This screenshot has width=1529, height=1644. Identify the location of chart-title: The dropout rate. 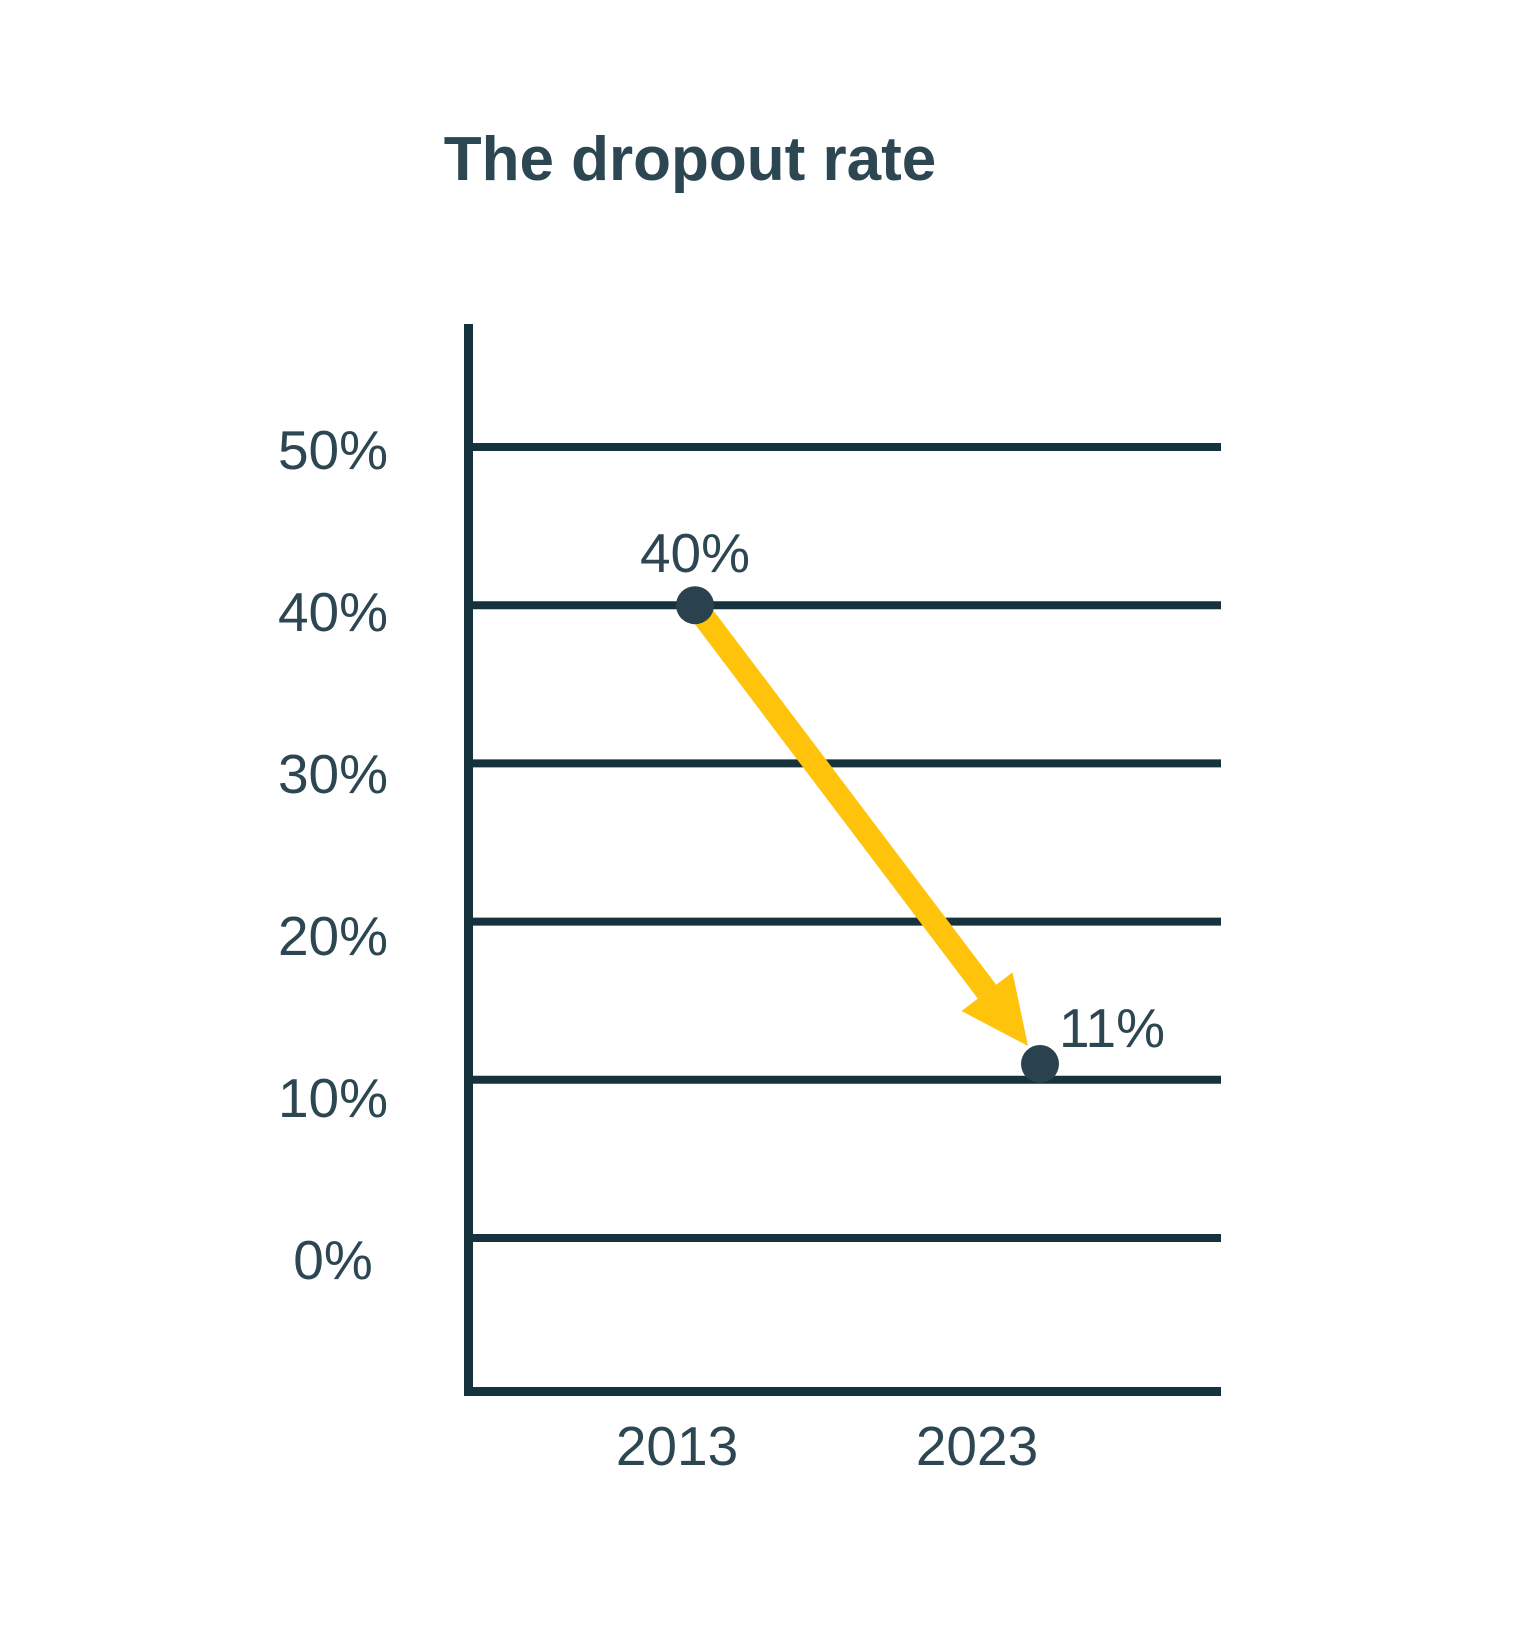
(690, 159).